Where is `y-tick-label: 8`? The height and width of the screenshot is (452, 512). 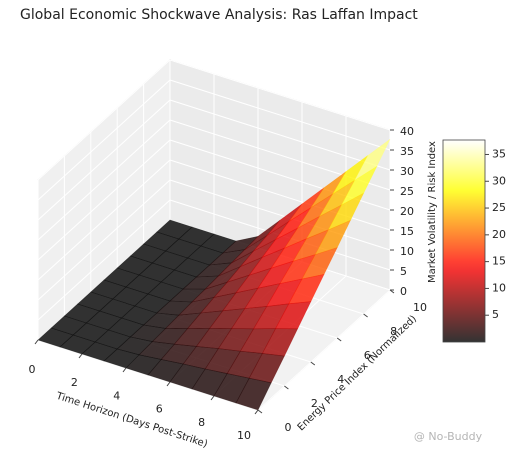 y-tick-label: 8 is located at coordinates (393, 331).